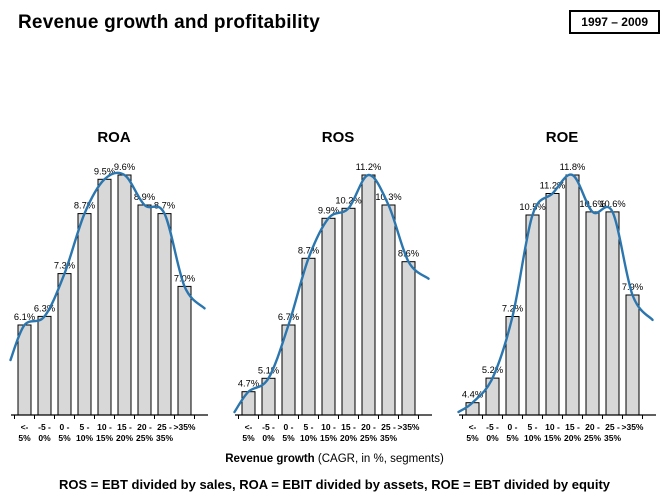  What do you see at coordinates (492, 370) in the screenshot?
I see `bar-value-label: 5.2%` at bounding box center [492, 370].